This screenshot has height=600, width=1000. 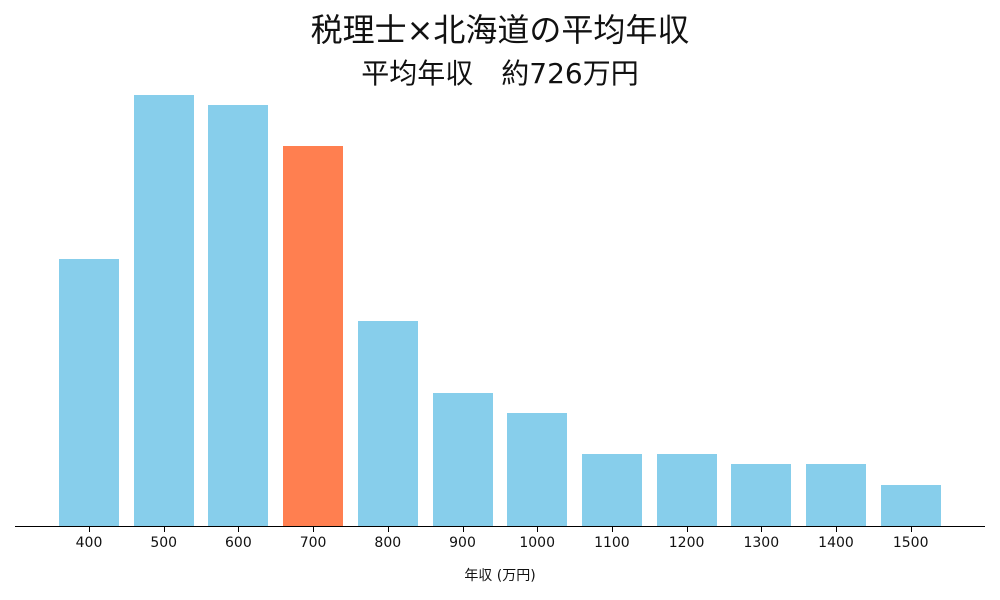 I want to click on x-tick-label: 1300, so click(x=761, y=543).